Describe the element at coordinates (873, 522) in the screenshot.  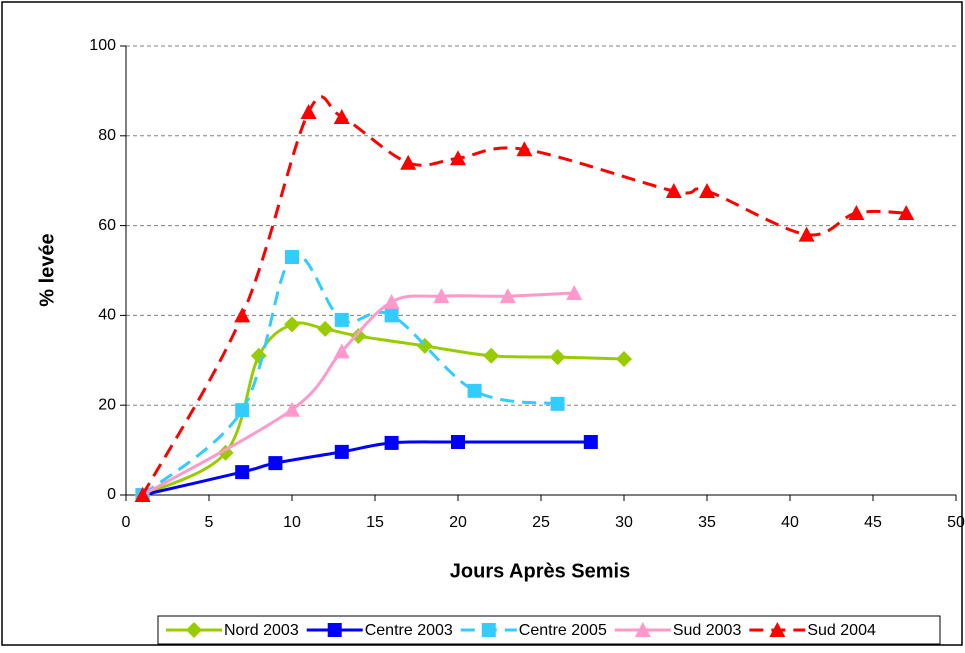
I see `x-tick-label: 45` at that location.